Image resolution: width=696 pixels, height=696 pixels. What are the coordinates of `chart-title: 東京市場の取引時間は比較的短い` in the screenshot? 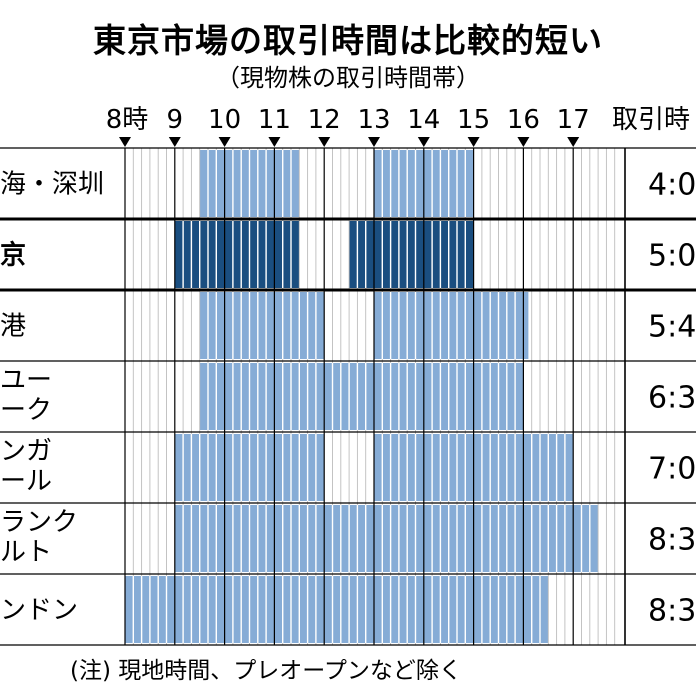 It's located at (348, 40).